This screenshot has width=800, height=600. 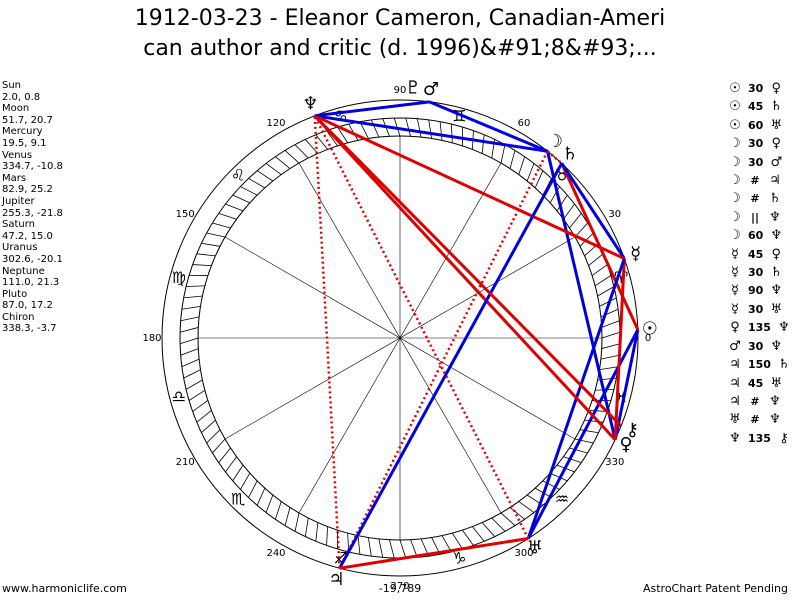 What do you see at coordinates (755, 401) in the screenshot?
I see `aspect-type: #` at bounding box center [755, 401].